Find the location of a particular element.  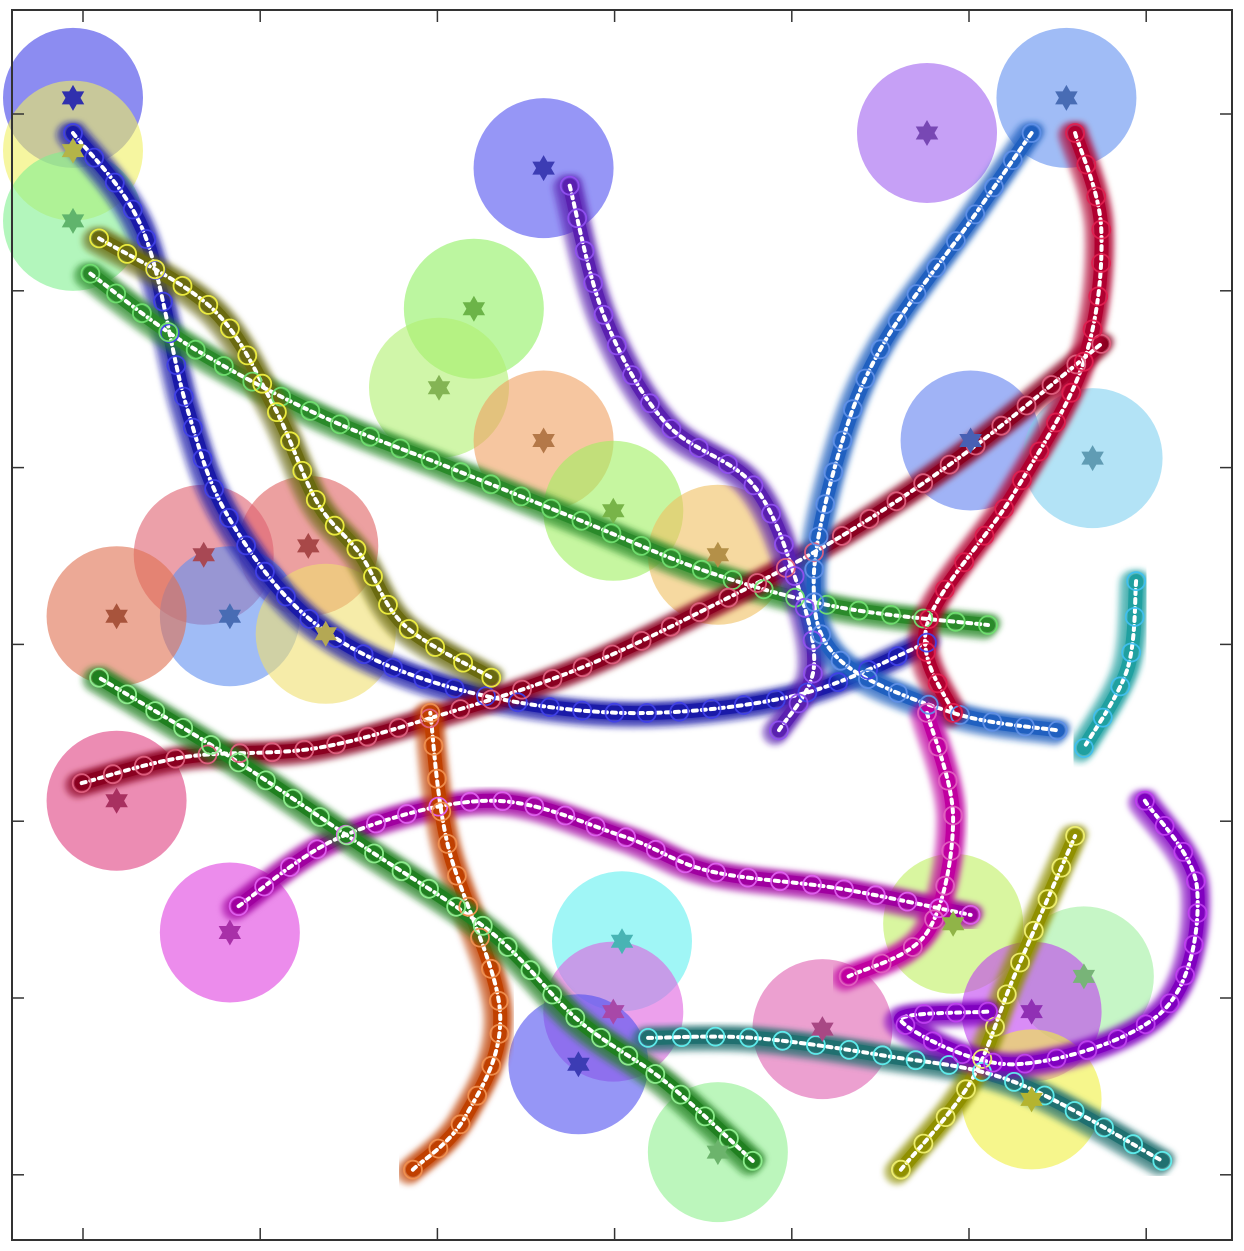

mean-path-a14 is located at coordinates (1049, 932).